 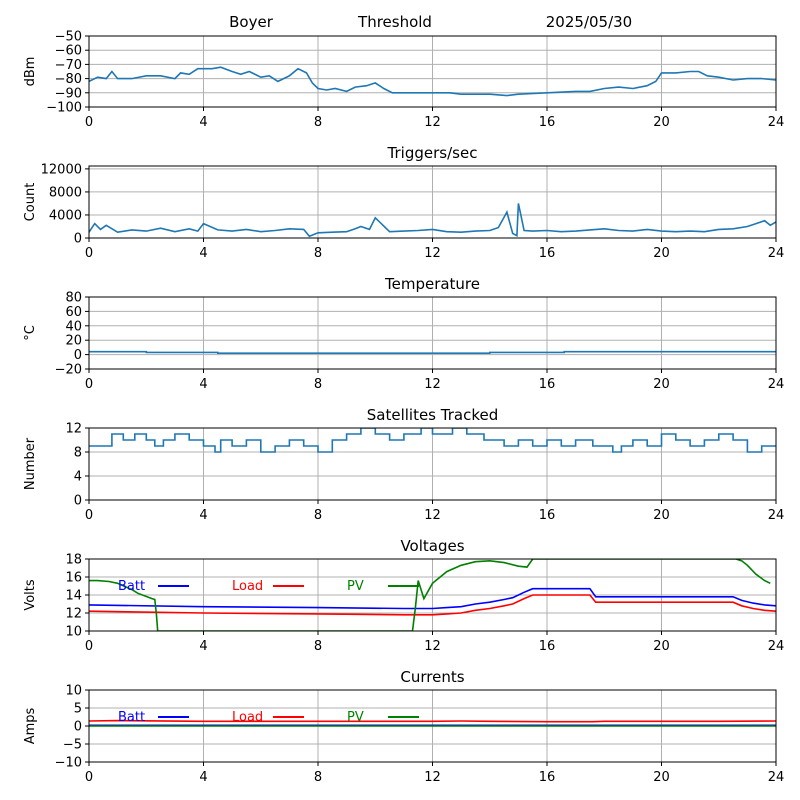 I want to click on header-date: 2025/05/30, so click(x=589, y=22).